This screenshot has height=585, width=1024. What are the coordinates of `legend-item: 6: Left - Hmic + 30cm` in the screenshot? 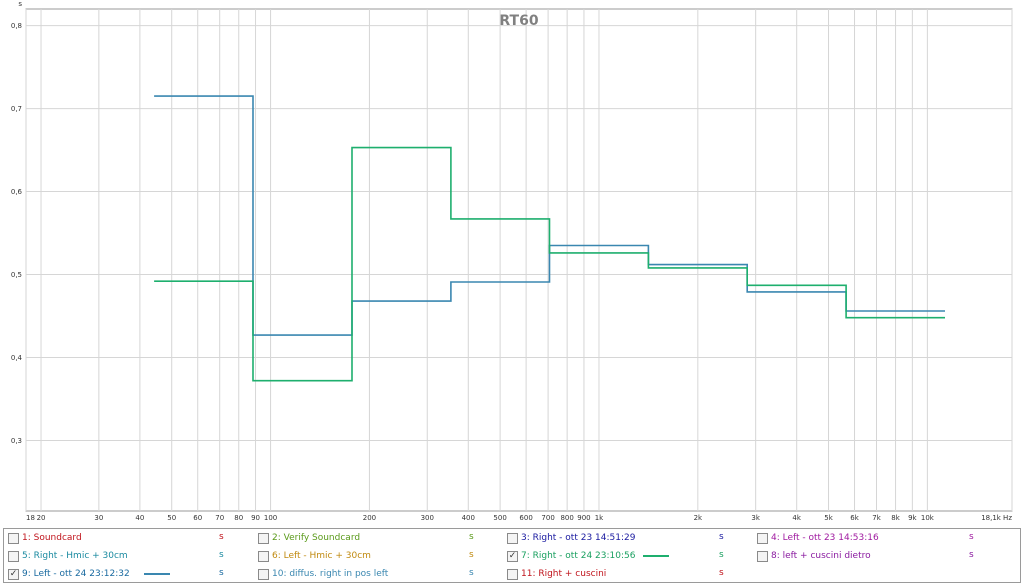 It's located at (314, 556).